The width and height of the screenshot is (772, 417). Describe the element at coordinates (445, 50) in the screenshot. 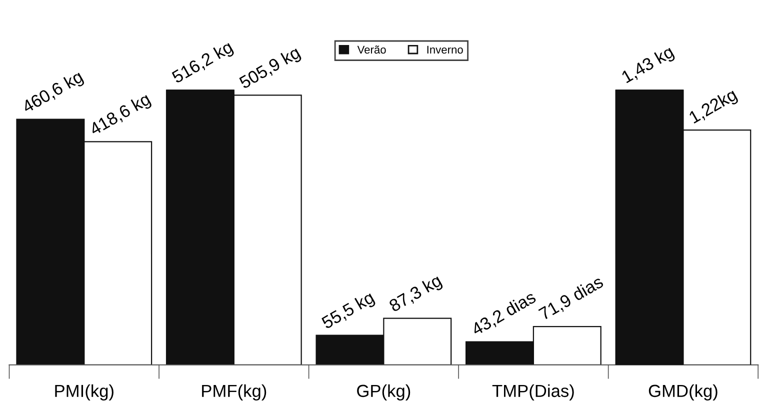

I see `legend-label: Inverno` at that location.